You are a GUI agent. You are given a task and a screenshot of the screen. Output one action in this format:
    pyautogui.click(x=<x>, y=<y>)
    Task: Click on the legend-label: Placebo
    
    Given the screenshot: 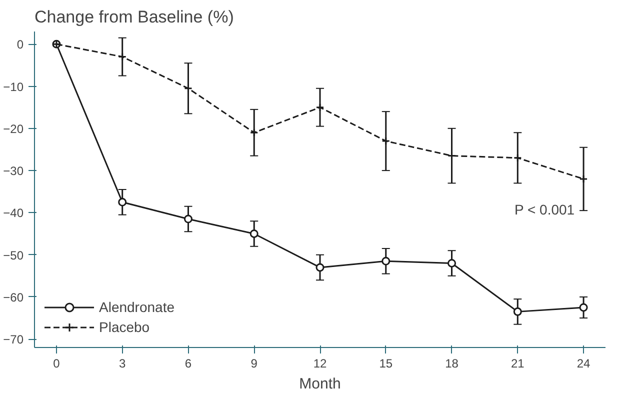 What is the action you would take?
    pyautogui.click(x=124, y=327)
    